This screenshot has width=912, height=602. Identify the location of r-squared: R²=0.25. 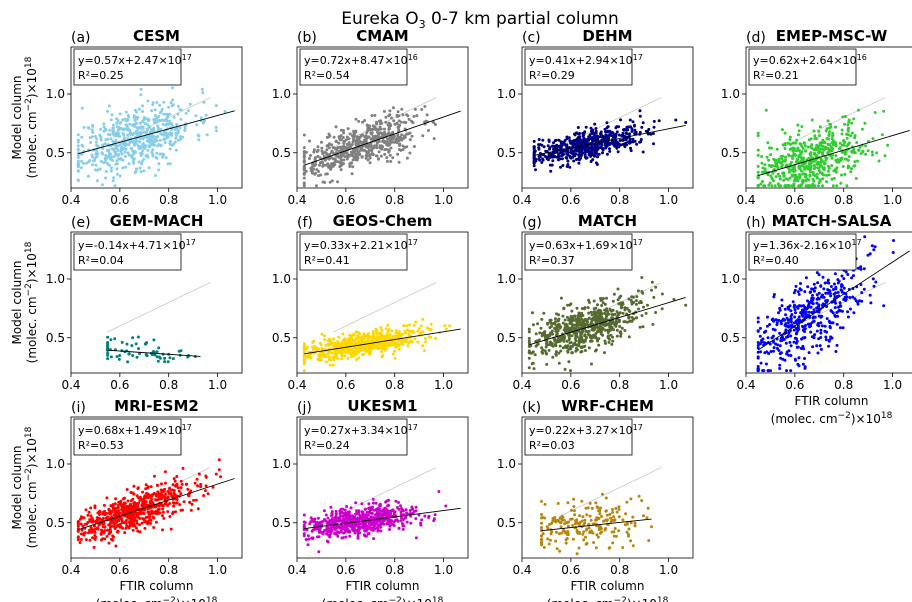
(101, 75).